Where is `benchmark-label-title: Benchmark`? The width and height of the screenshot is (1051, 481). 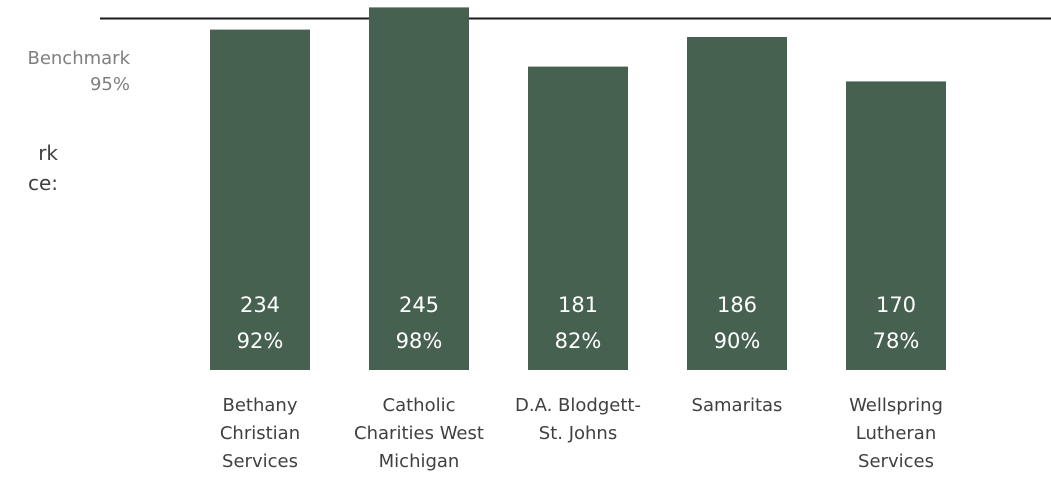 benchmark-label-title: Benchmark is located at coordinates (78, 58).